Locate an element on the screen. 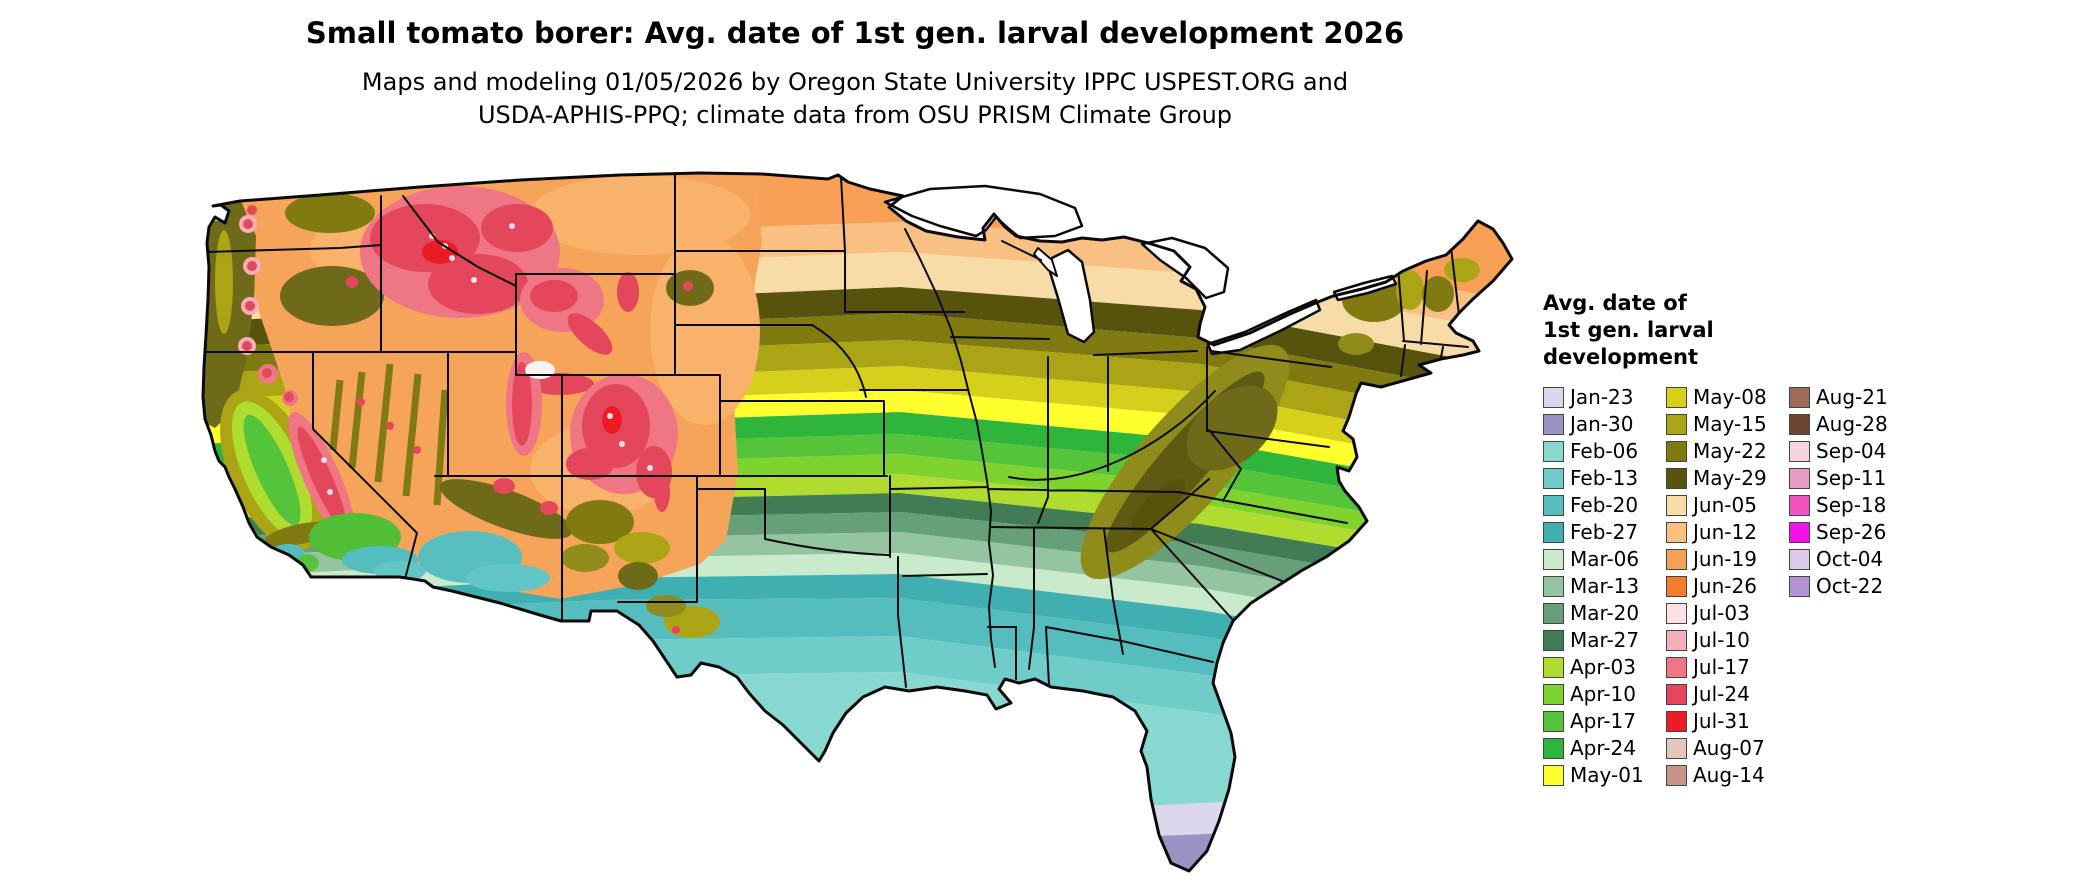 The width and height of the screenshot is (2100, 892). legend-row: Jun-12 is located at coordinates (1727, 532).